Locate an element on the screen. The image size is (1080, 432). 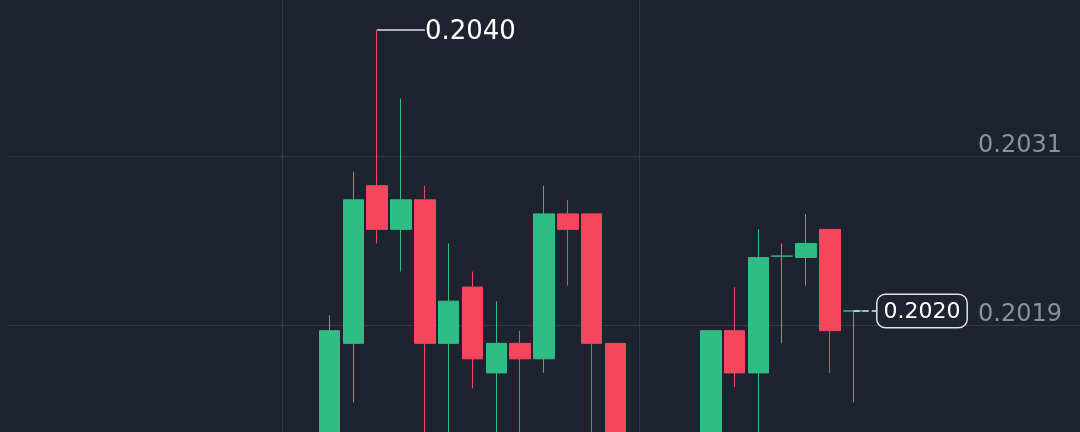
y-tick-label: 0.2031 is located at coordinates (1020, 144).